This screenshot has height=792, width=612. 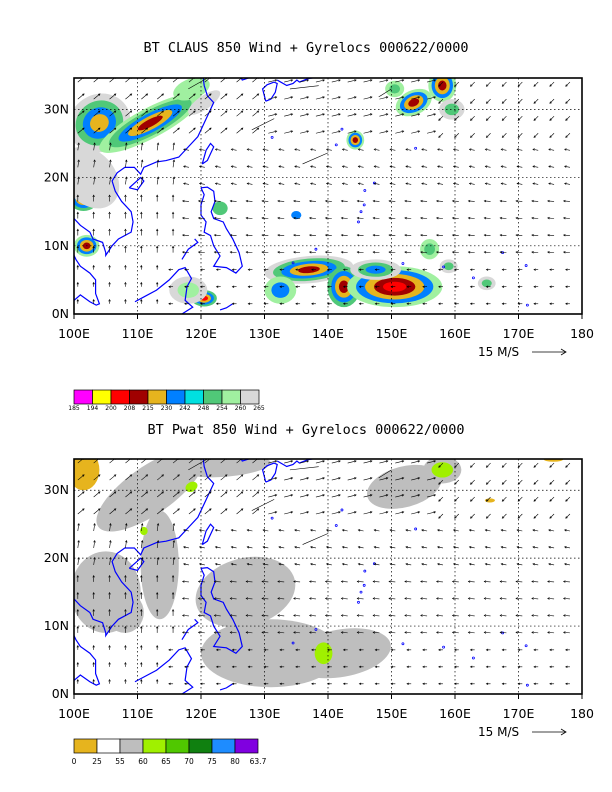 What do you see at coordinates (138, 333) in the screenshot?
I see `map1-lon-label-1: 110E` at bounding box center [138, 333].